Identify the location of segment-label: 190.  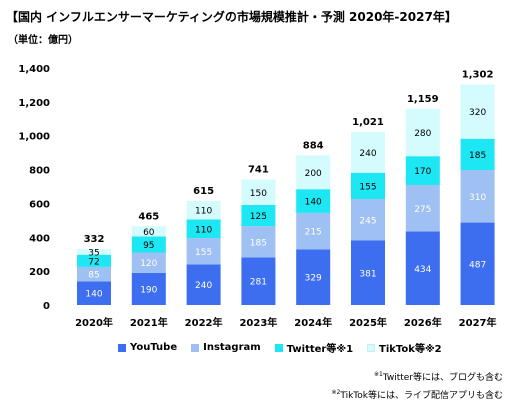
(148, 290).